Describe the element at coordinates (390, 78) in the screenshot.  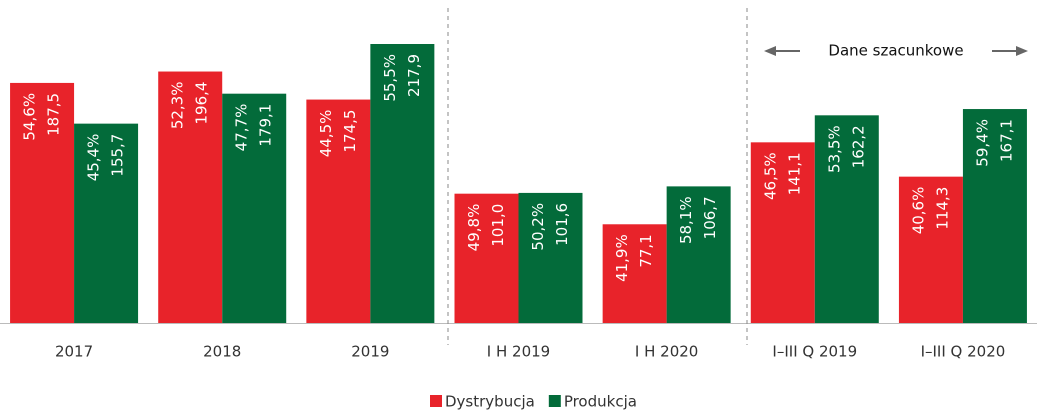
I see `share-label: 55,5%` at that location.